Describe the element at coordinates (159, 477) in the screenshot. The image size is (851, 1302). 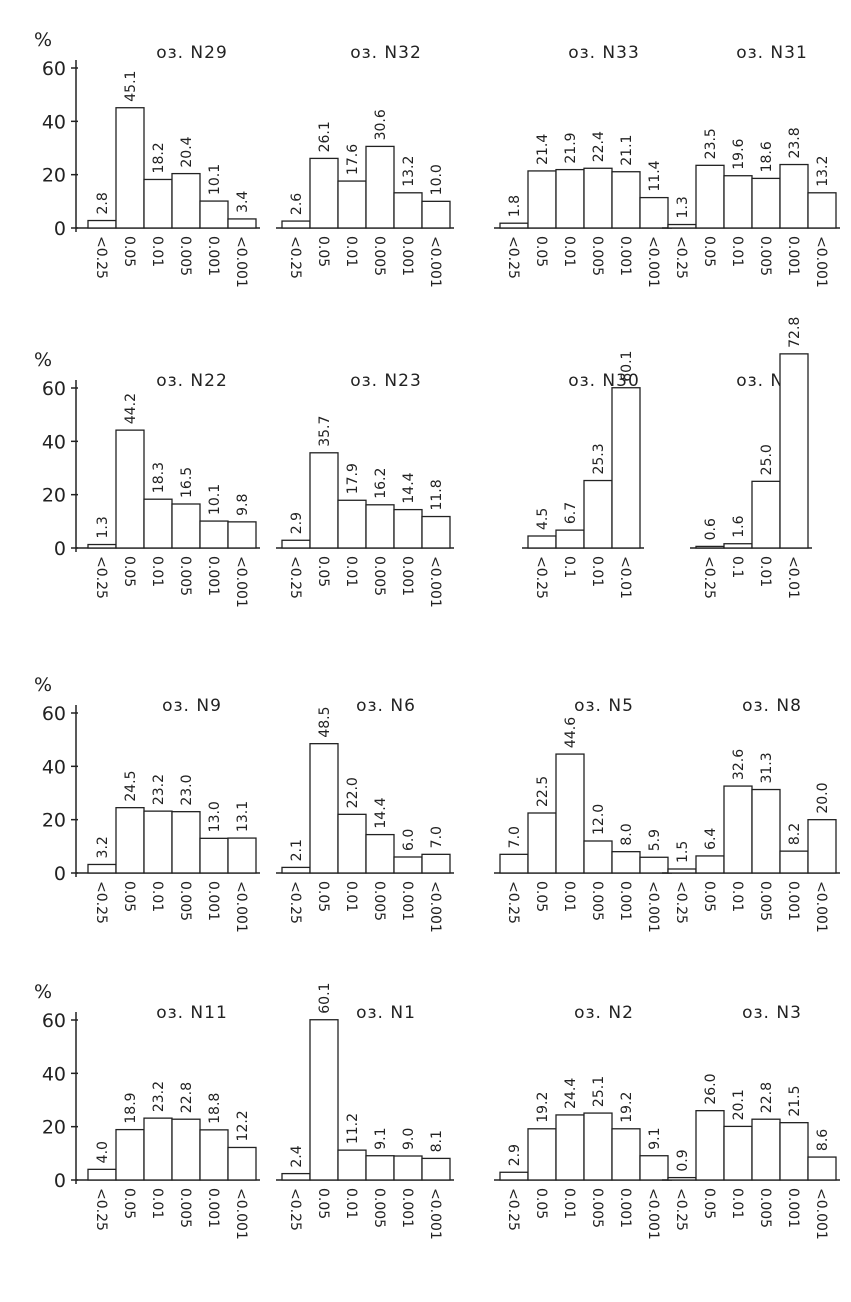
I see `value-label: 18.3` at that location.